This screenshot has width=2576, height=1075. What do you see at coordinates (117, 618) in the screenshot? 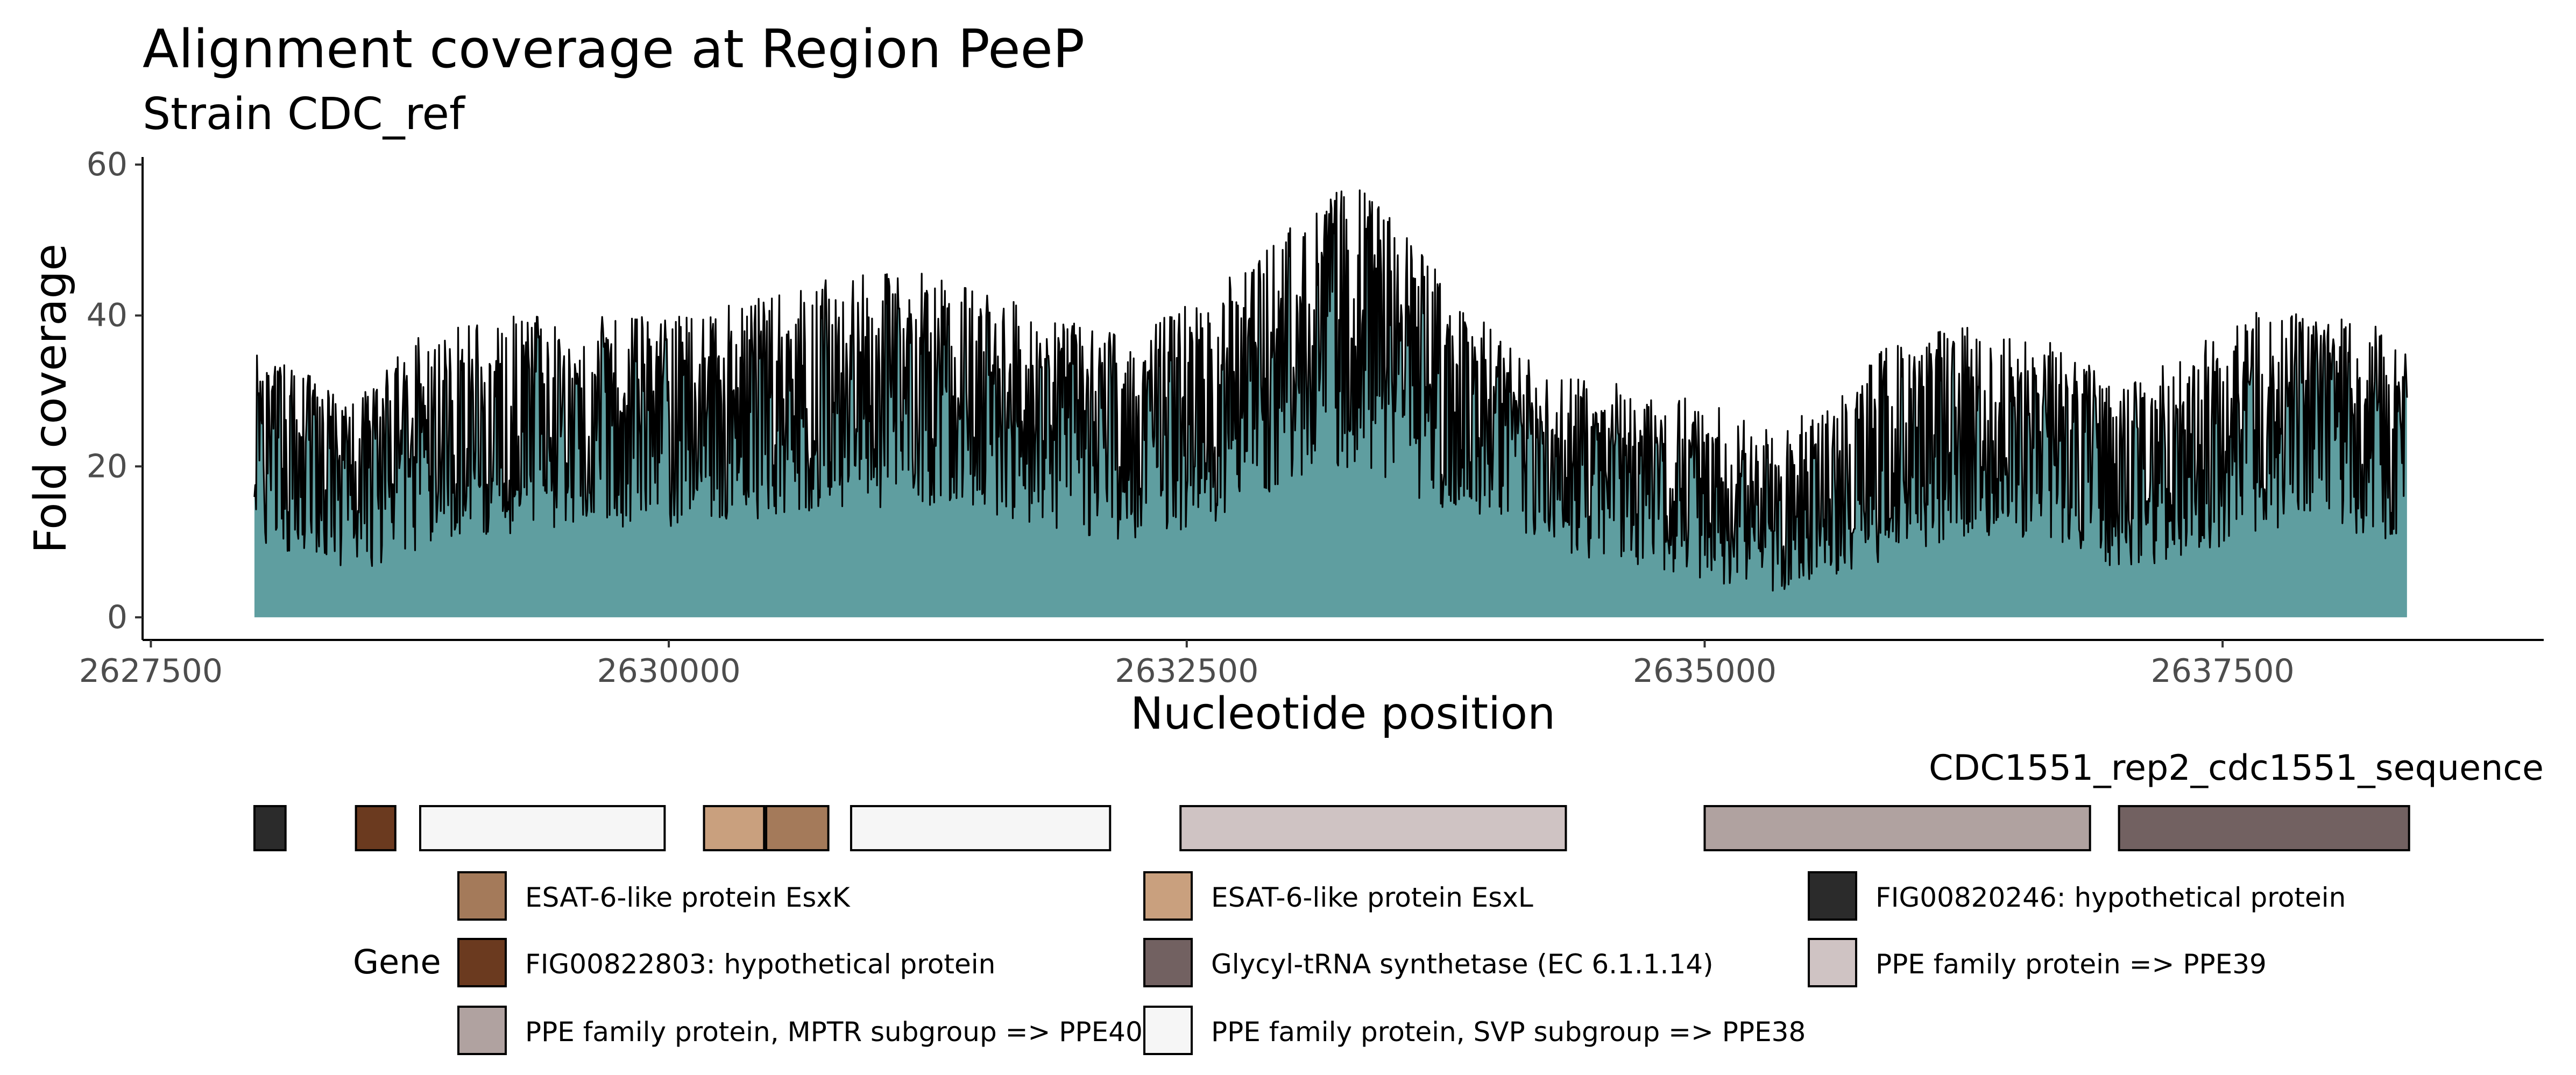
I see `y-tick-label: 0` at bounding box center [117, 618].